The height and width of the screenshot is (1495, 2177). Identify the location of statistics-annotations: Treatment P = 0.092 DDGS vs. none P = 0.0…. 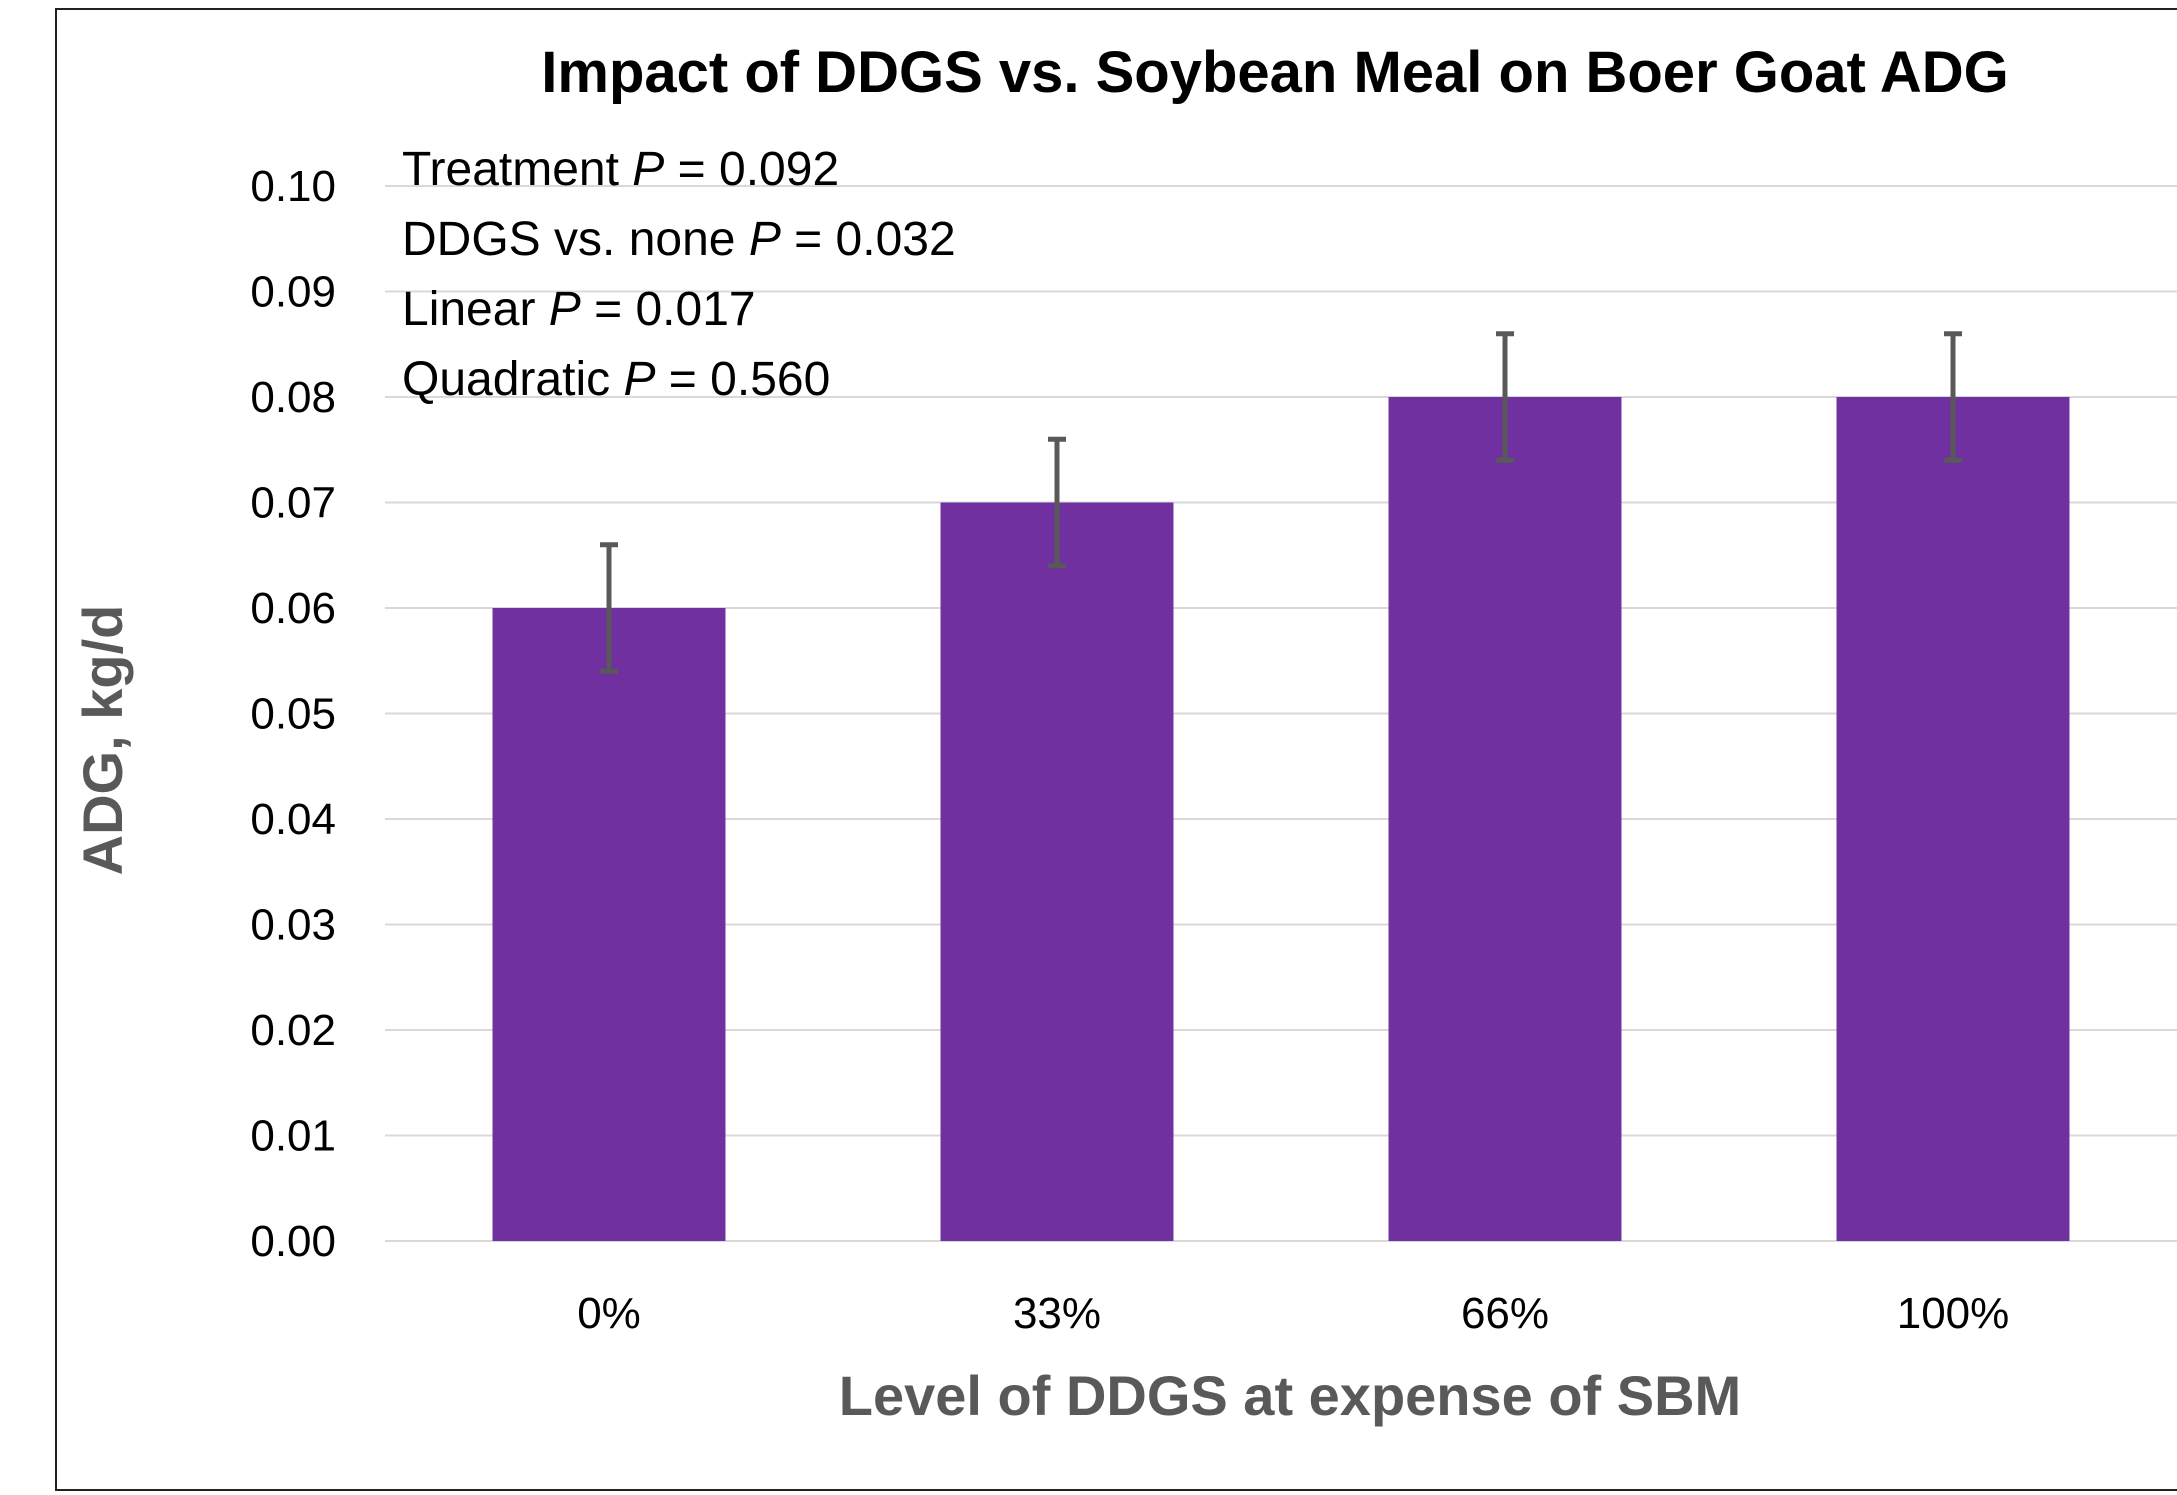
(679, 274).